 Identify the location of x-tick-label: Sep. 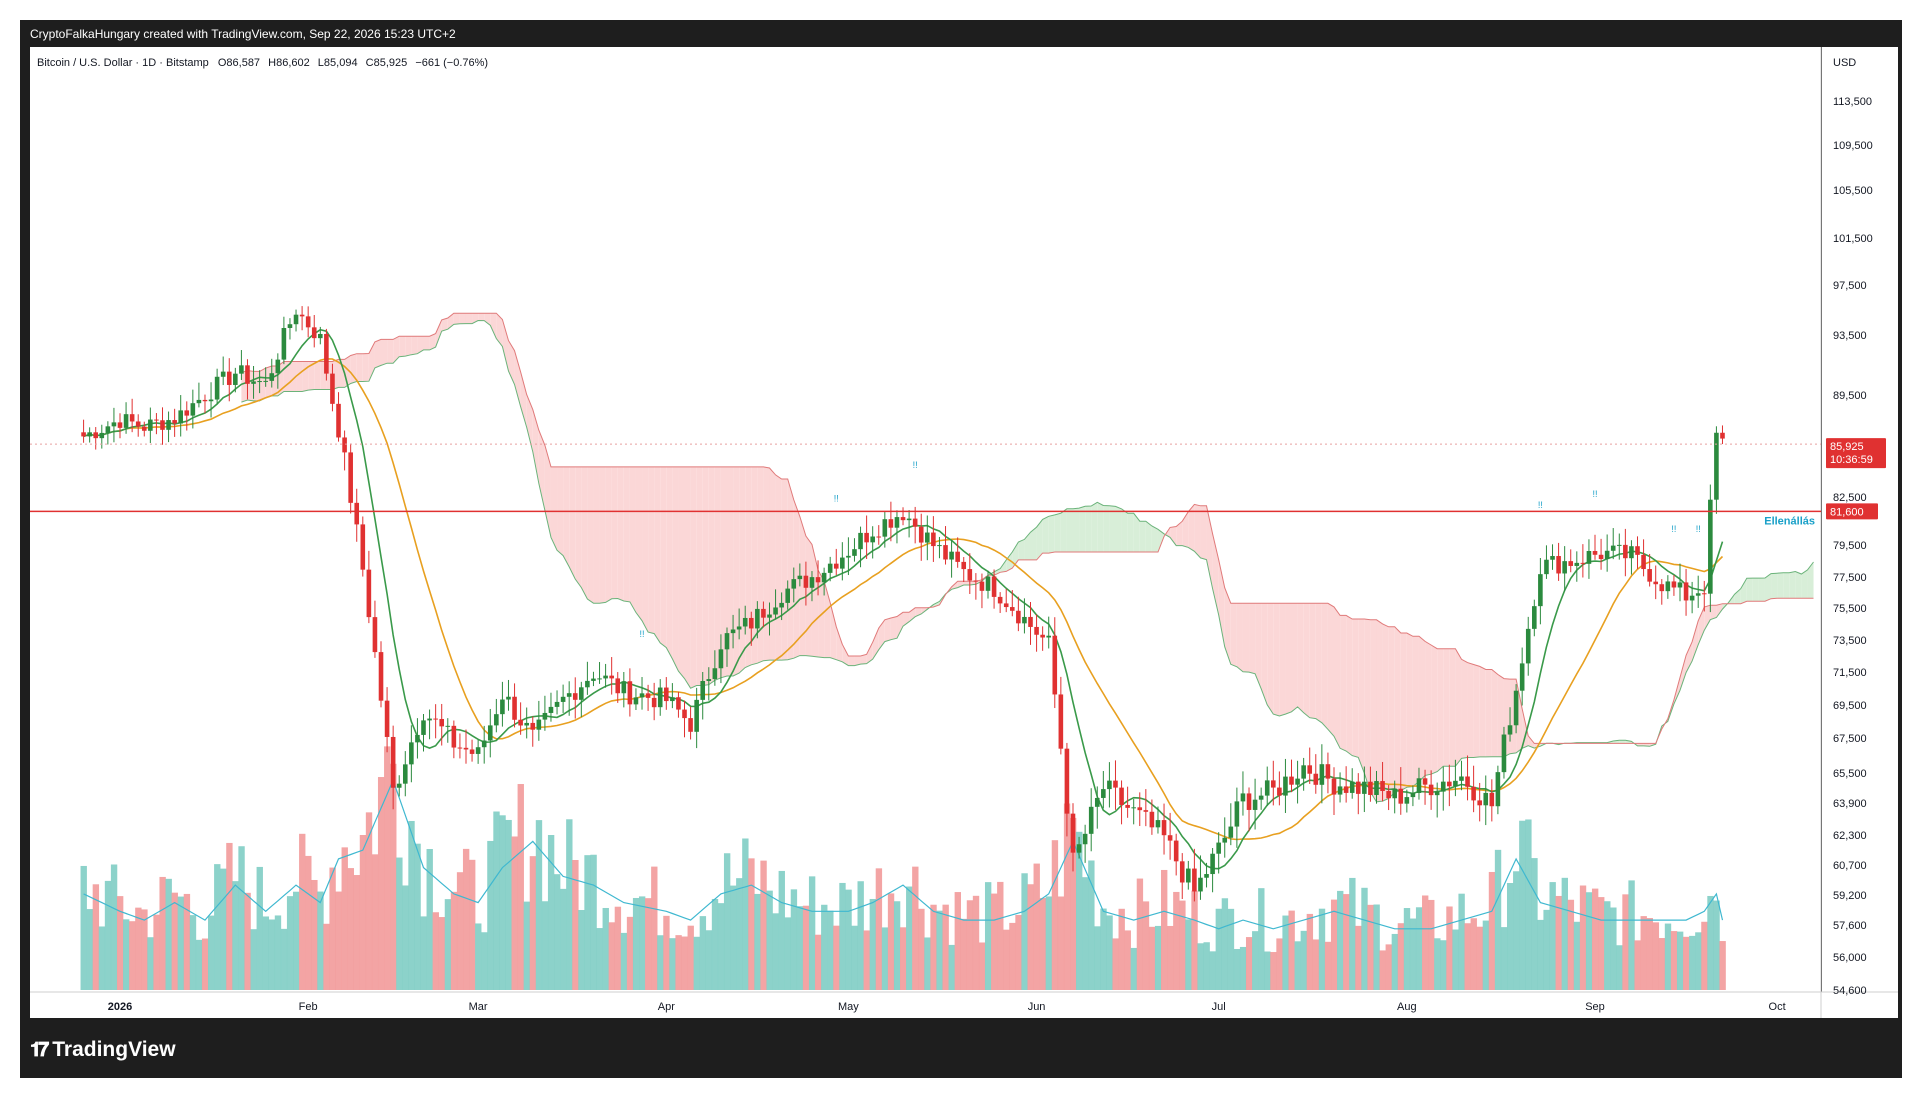
(1595, 1007).